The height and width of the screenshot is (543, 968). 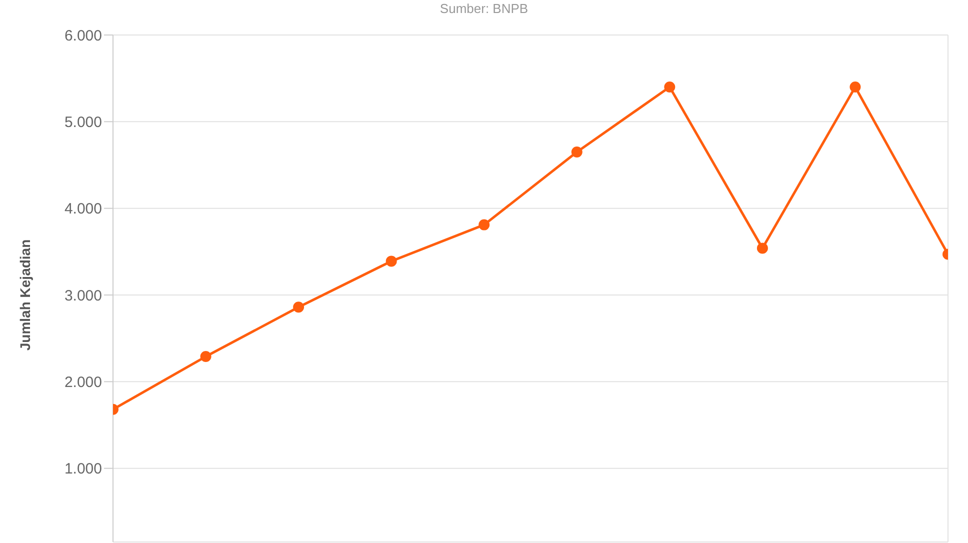 What do you see at coordinates (83, 469) in the screenshot?
I see `y-tick-label: 1.000` at bounding box center [83, 469].